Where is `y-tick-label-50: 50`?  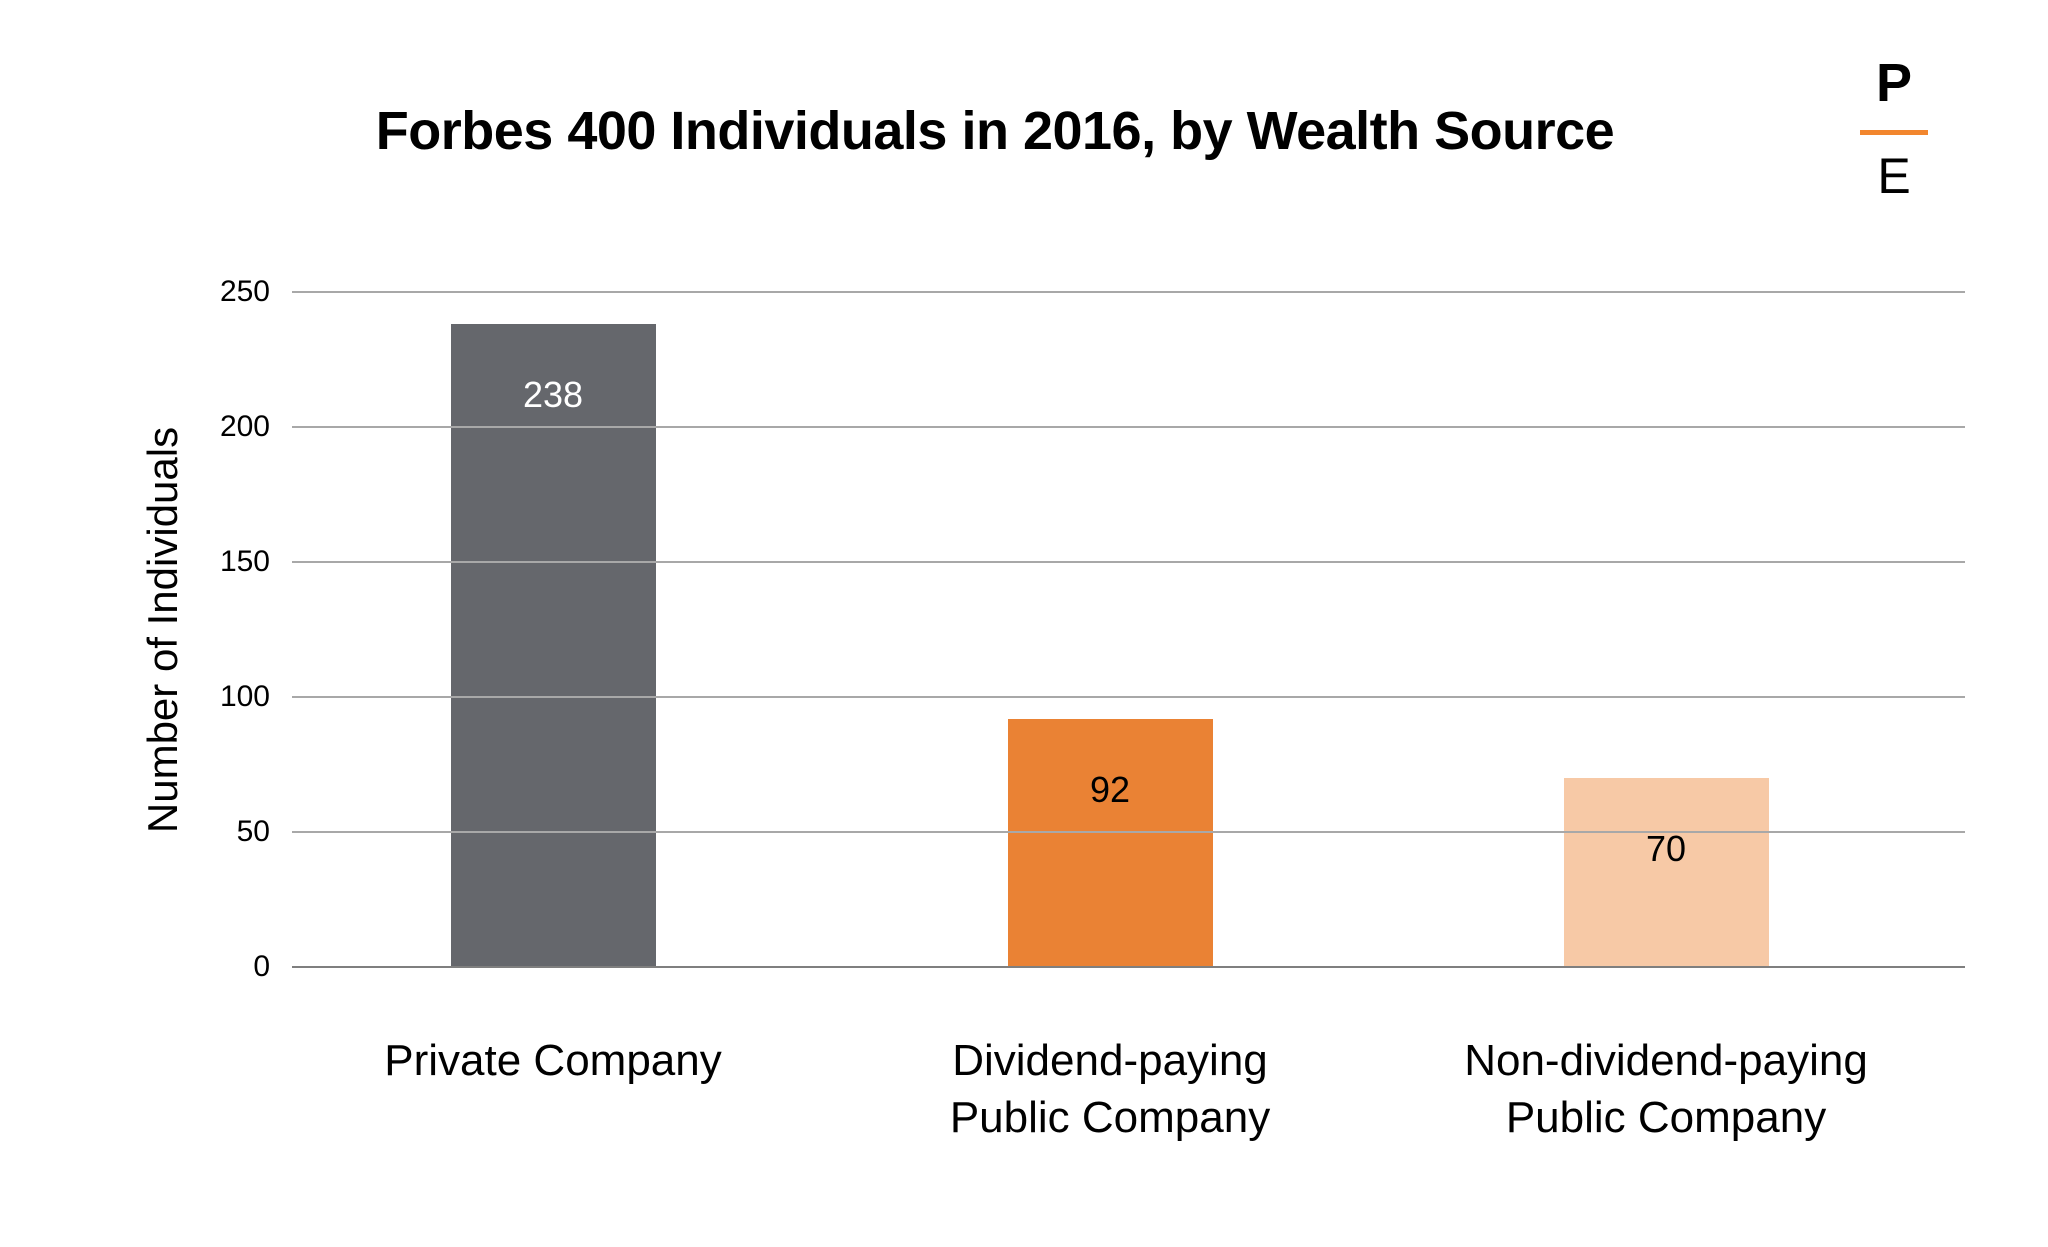 y-tick-label-50: 50 is located at coordinates (253, 831).